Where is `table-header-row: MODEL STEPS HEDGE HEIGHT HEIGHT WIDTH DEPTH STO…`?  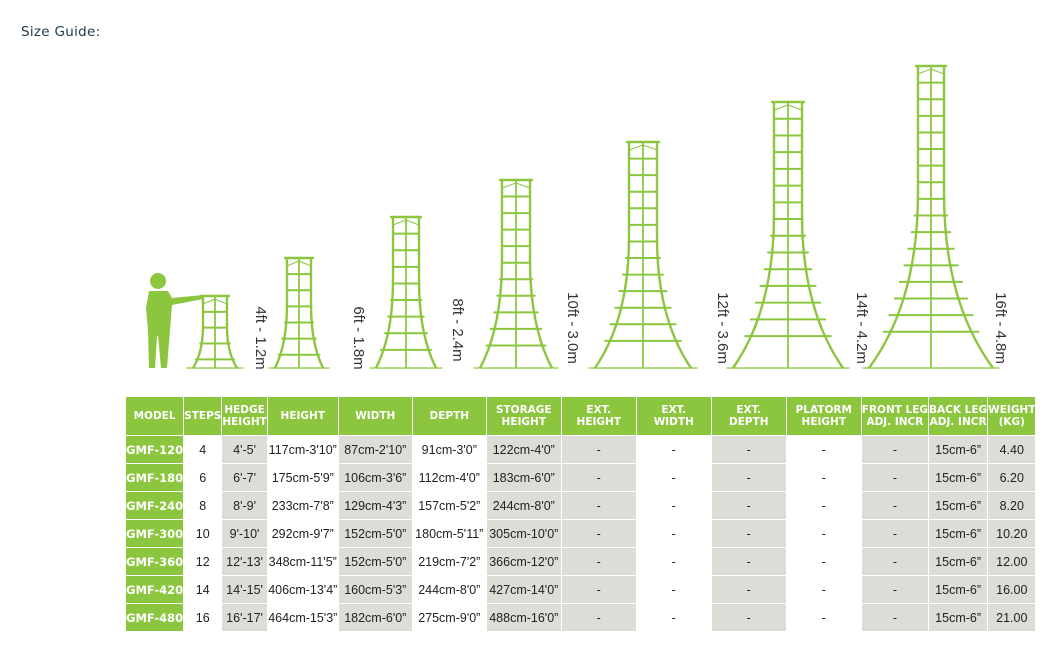
table-header-row: MODEL STEPS HEDGE HEIGHT HEIGHT WIDTH DEPTH STO… is located at coordinates (581, 416).